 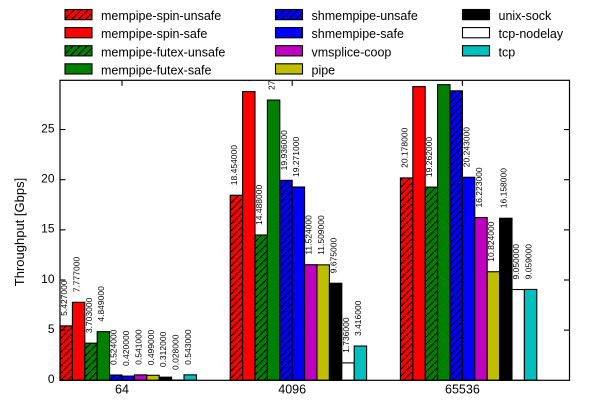 I want to click on svg-text: 9.050000, so click(x=516, y=262).